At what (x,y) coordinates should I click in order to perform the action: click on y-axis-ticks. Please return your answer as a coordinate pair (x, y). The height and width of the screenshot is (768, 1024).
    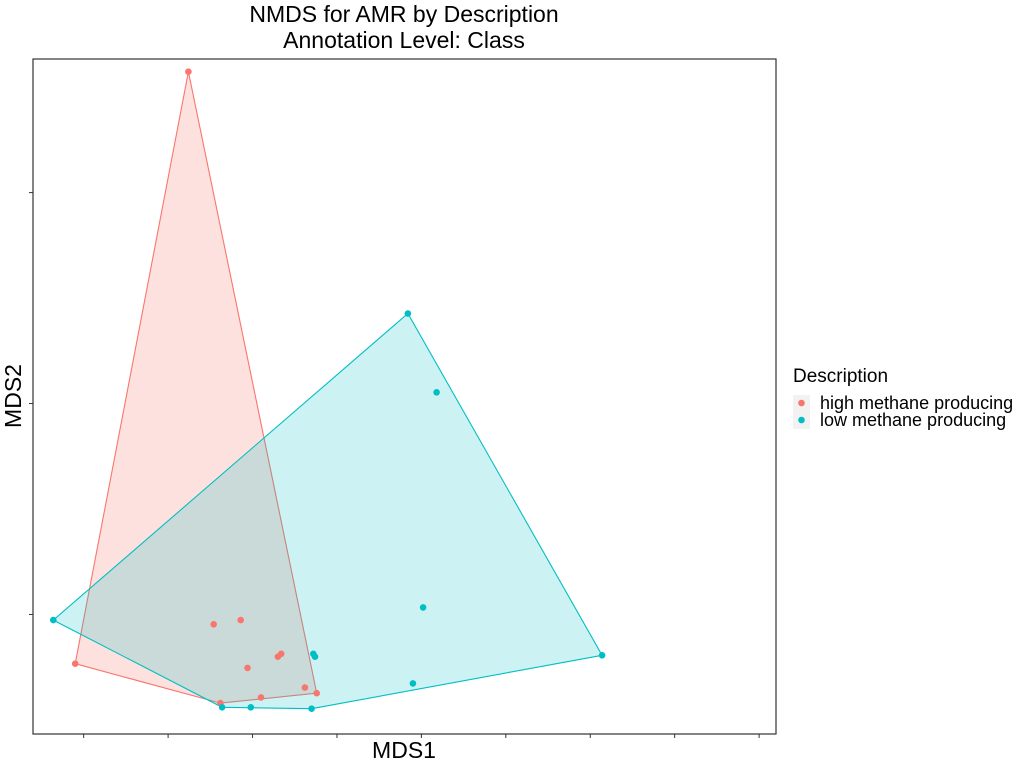
    Looking at the image, I should click on (31, 403).